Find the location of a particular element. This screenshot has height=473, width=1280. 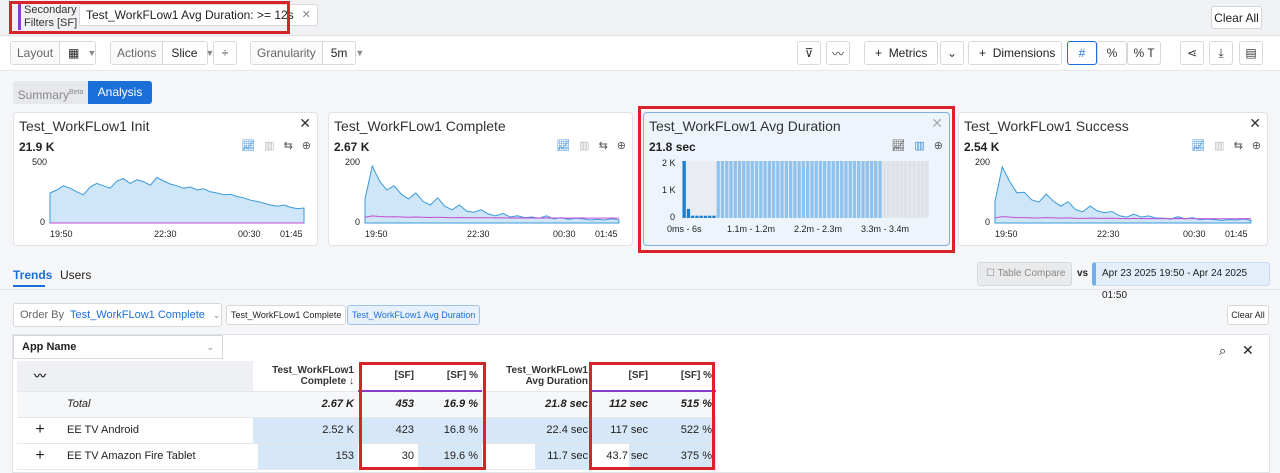

clear-all-sort-button: Clear All is located at coordinates (1248, 315).